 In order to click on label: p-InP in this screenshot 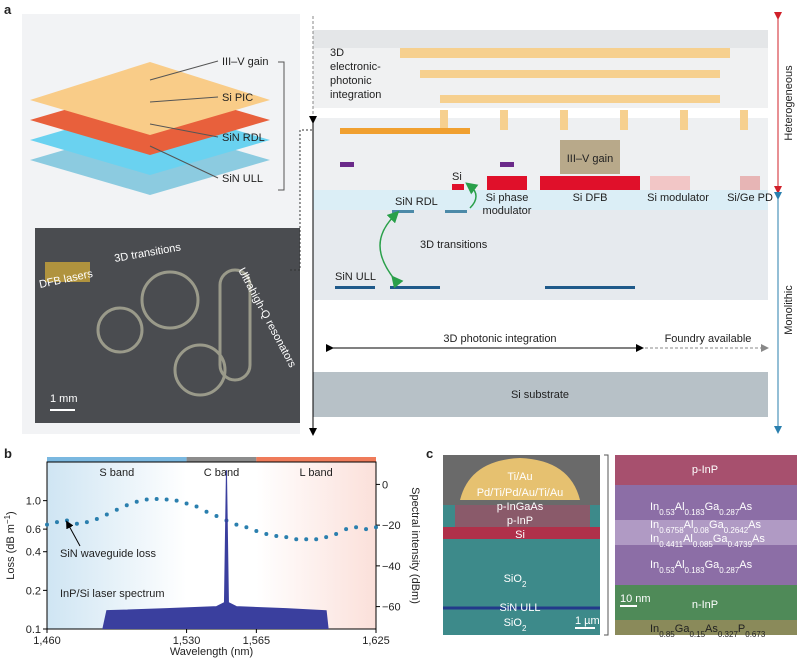, I will do `click(705, 470)`.